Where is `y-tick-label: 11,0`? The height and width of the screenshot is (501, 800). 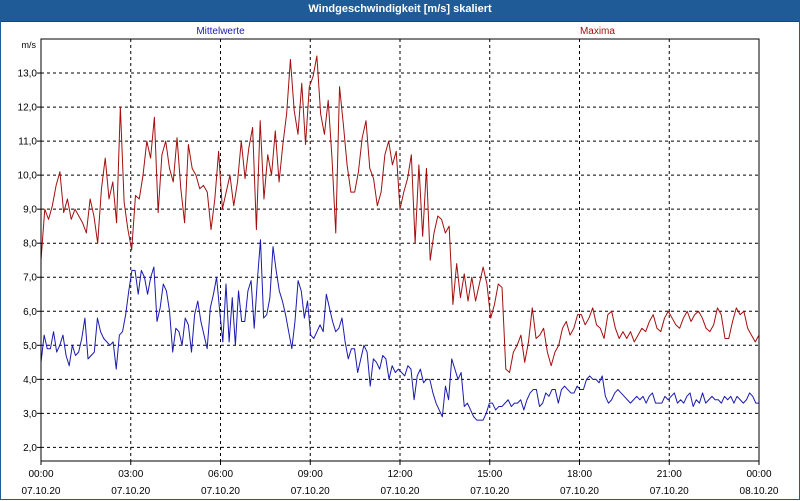
y-tick-label: 11,0 is located at coordinates (27, 142).